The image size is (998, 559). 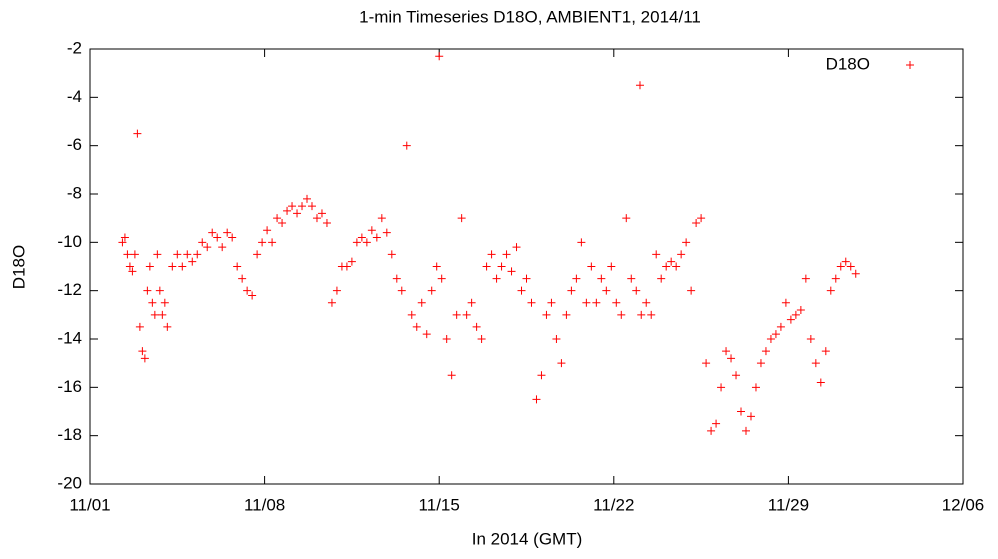 I want to click on y-tick-label: -20, so click(x=69, y=482).